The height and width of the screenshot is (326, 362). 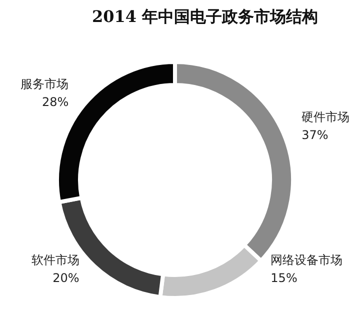 I want to click on data-label: 37%, so click(x=315, y=135).